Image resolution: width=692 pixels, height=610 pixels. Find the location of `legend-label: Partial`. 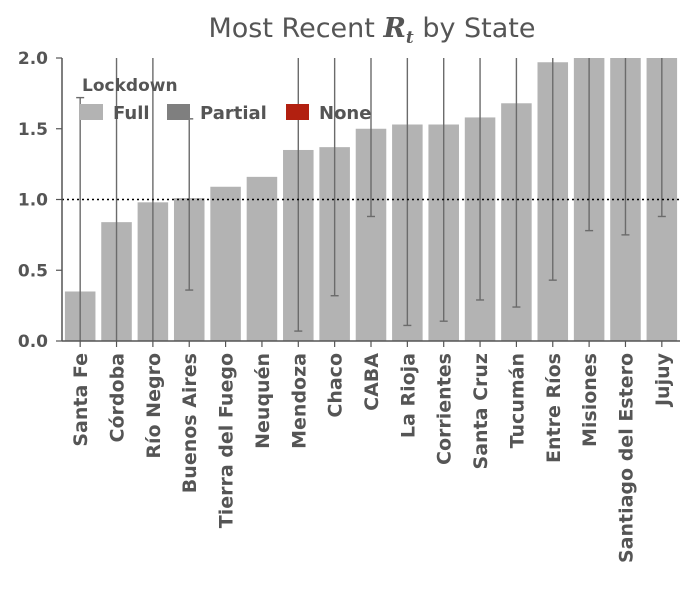

legend-label: Partial is located at coordinates (233, 113).